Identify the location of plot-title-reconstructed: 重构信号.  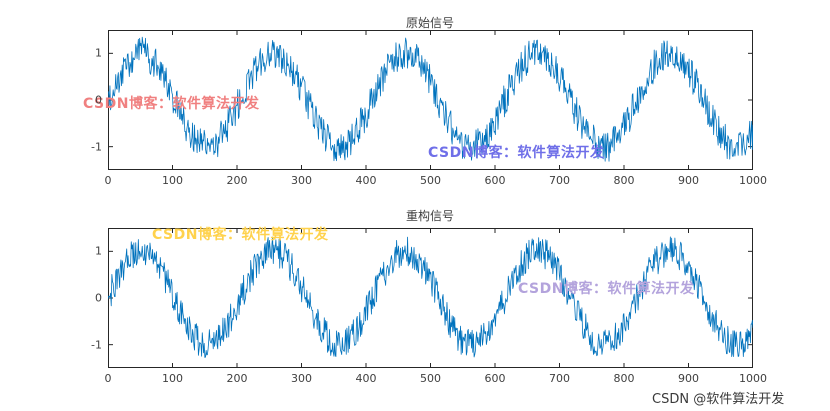
(430, 216).